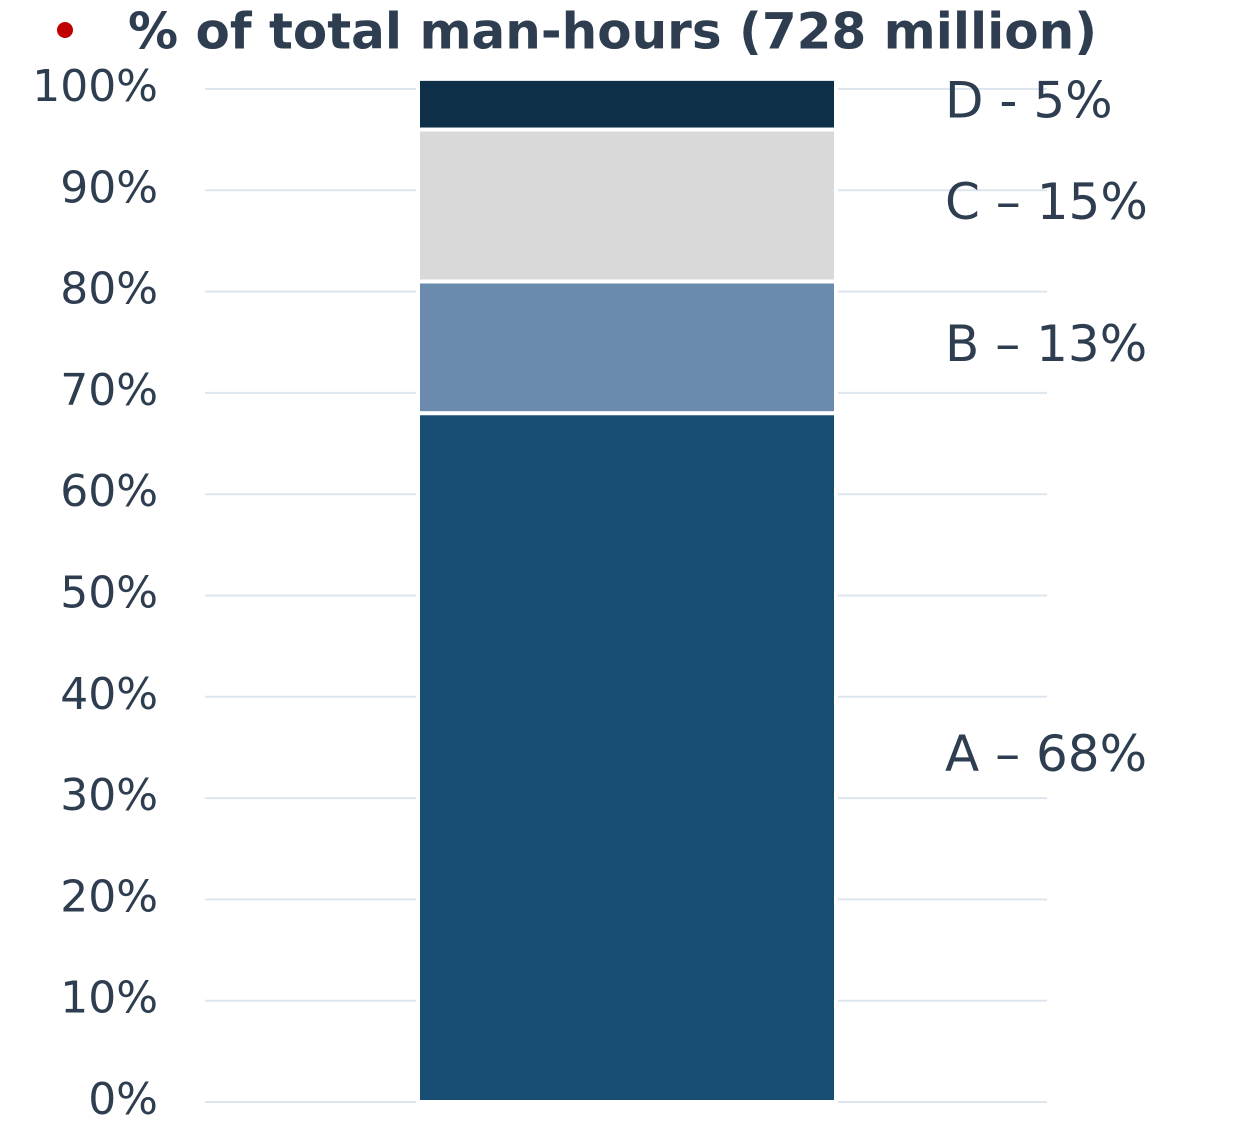 This screenshot has height=1125, width=1255. Describe the element at coordinates (109, 187) in the screenshot. I see `y-tick-label: 90%` at that location.